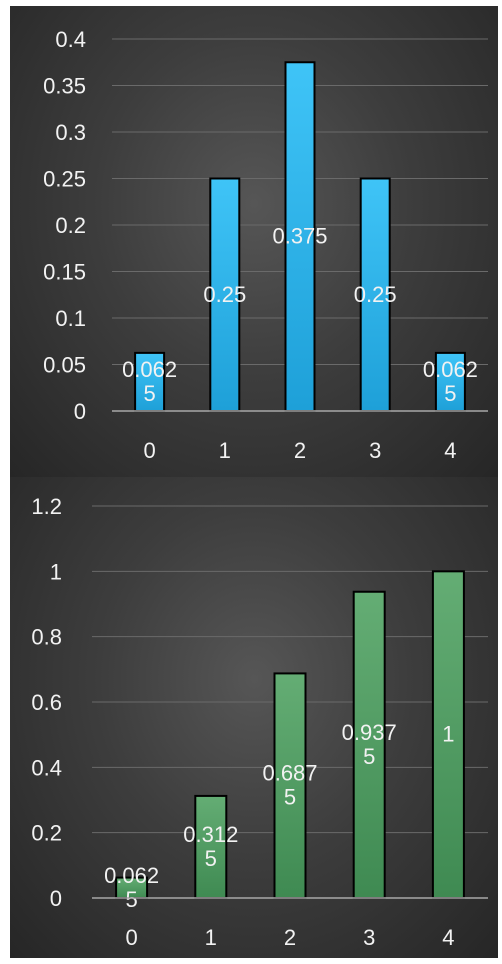  Describe the element at coordinates (450, 450) in the screenshot. I see `pmf-x-tick-label: 4` at that location.